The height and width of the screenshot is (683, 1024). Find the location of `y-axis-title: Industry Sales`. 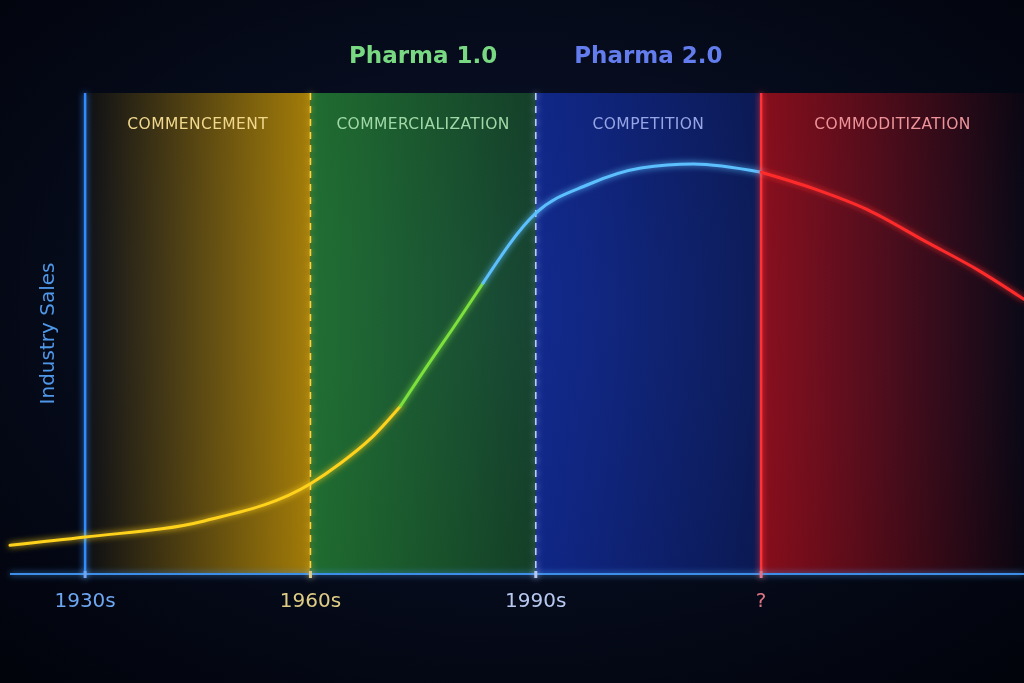

y-axis-title: Industry Sales is located at coordinates (46, 333).